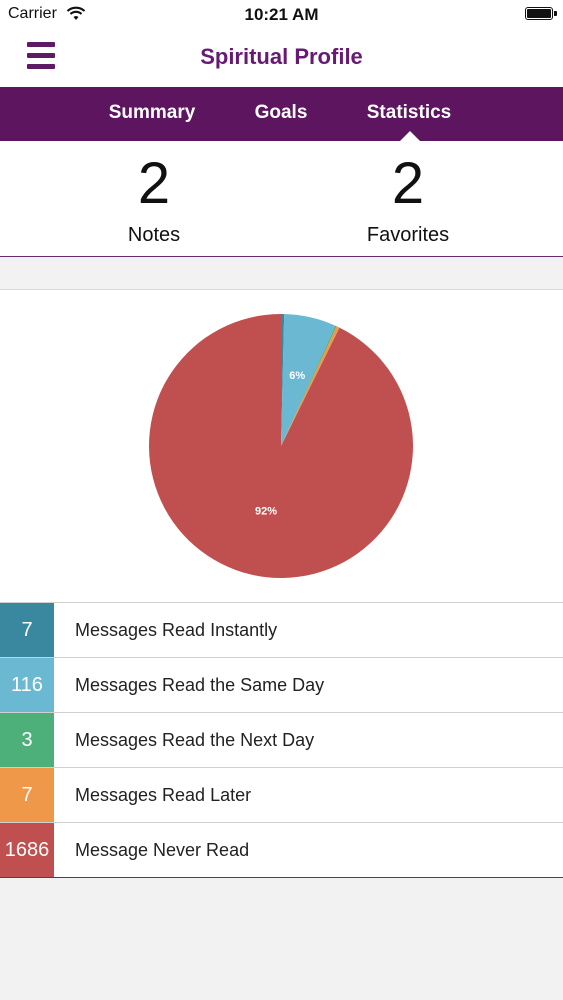  I want to click on stat-row-read-instantly: 7 Messages Read Instantly, so click(281, 630).